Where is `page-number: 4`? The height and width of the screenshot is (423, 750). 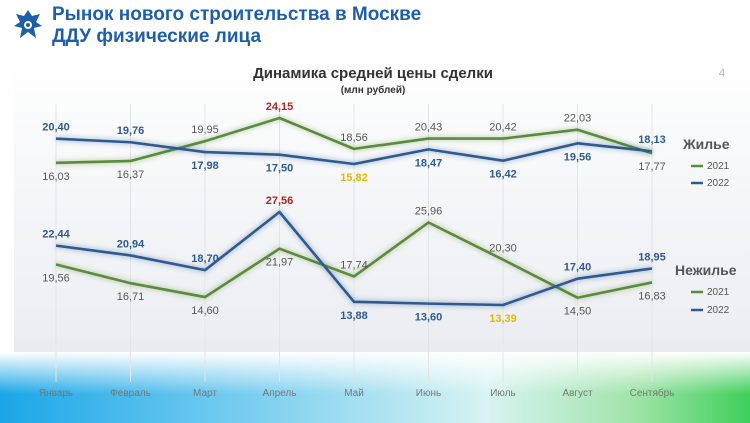
page-number: 4 is located at coordinates (722, 73).